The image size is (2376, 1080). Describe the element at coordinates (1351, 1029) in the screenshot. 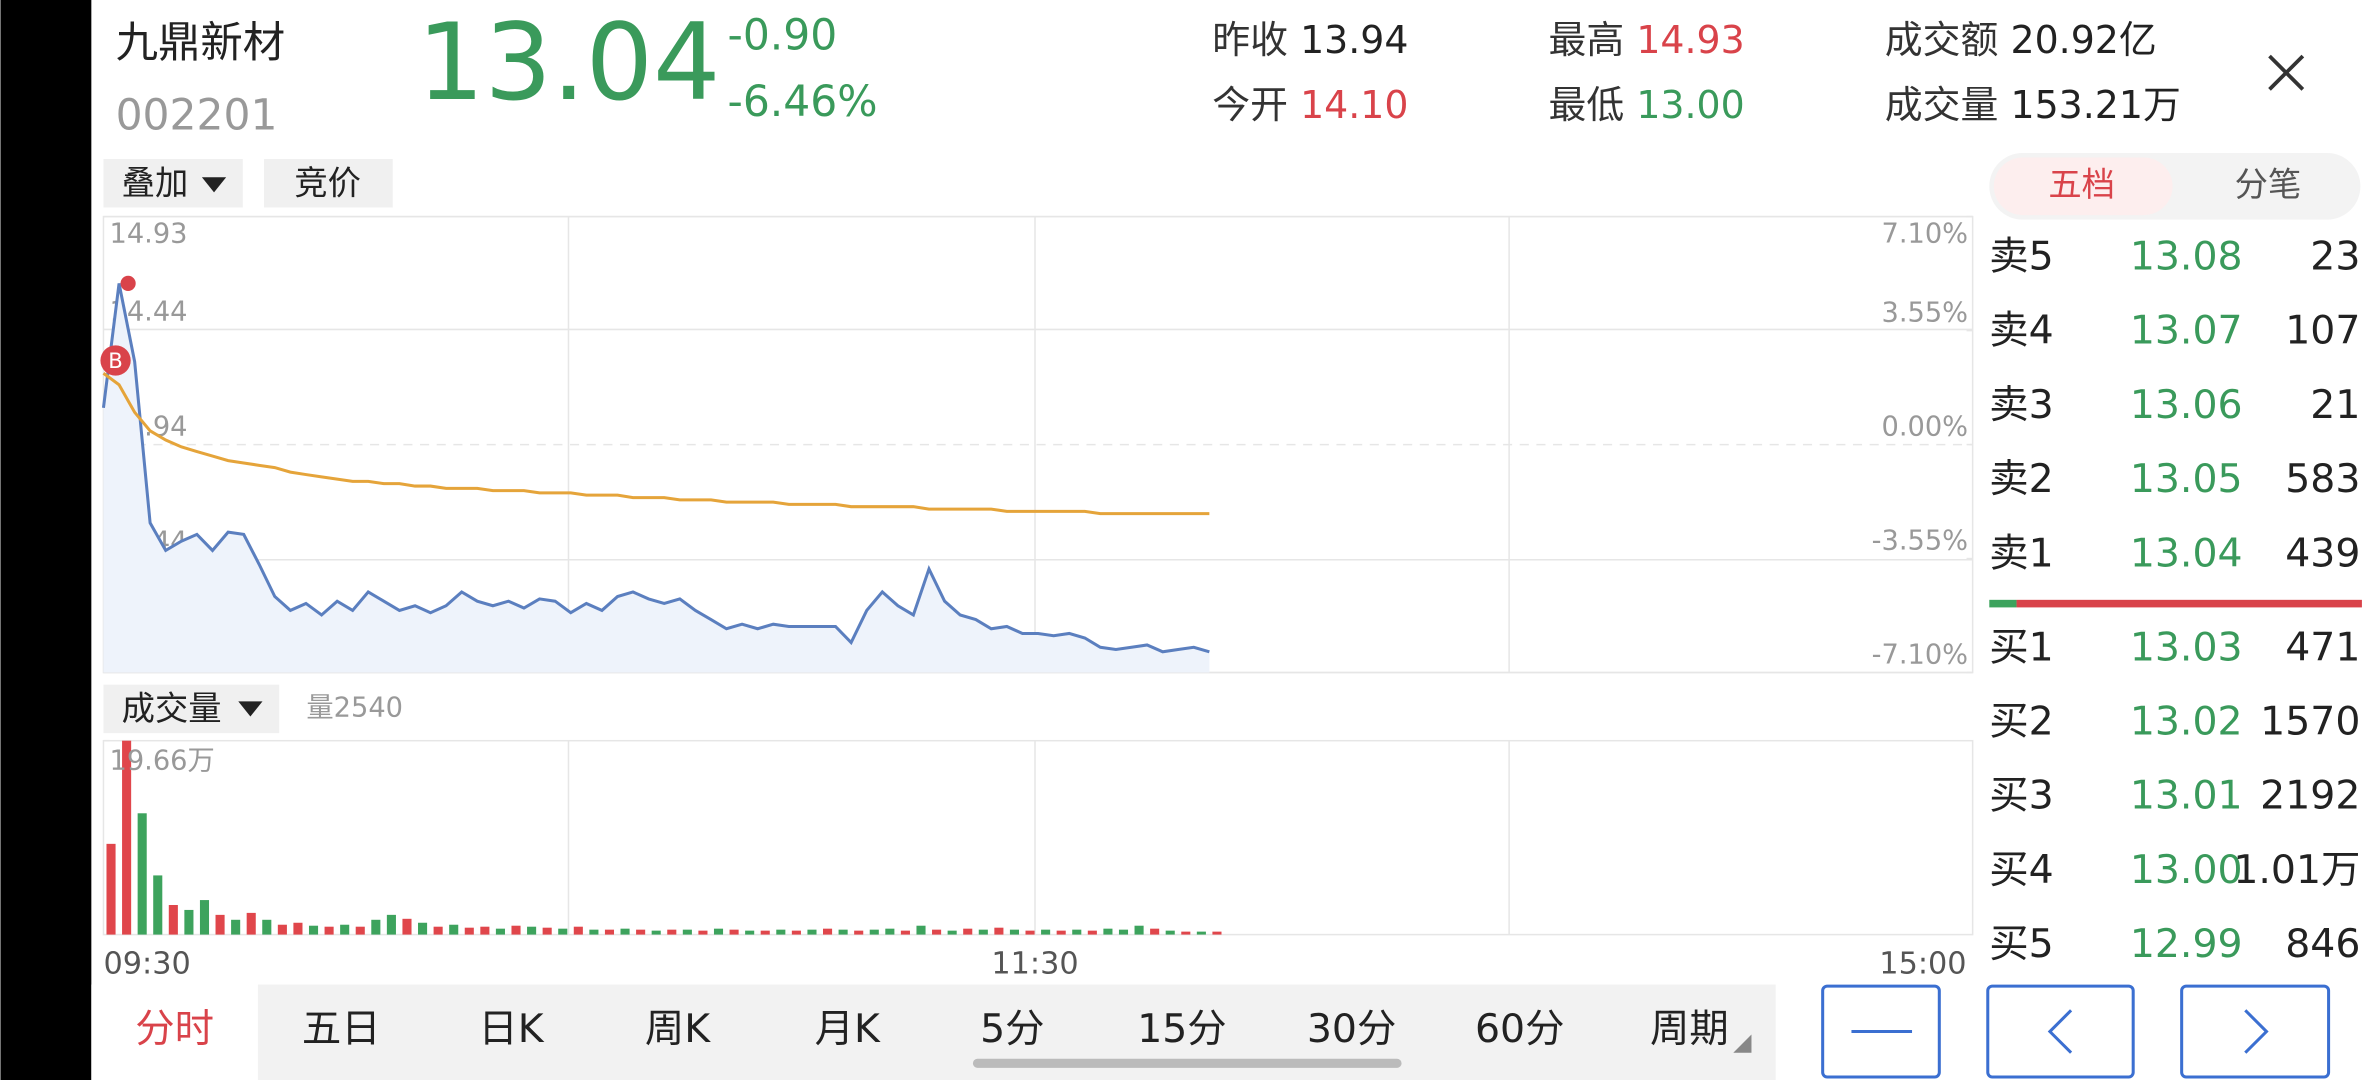

I see `period-tab: 30分` at that location.